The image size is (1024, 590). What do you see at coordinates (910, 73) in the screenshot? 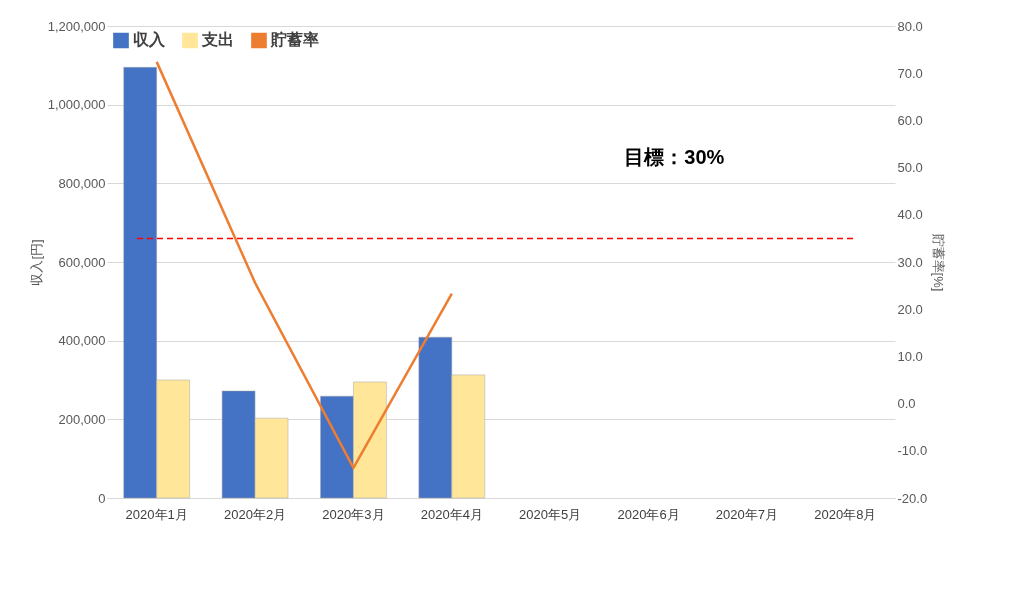
I see `y2-tick-label: 70.0` at bounding box center [910, 73].